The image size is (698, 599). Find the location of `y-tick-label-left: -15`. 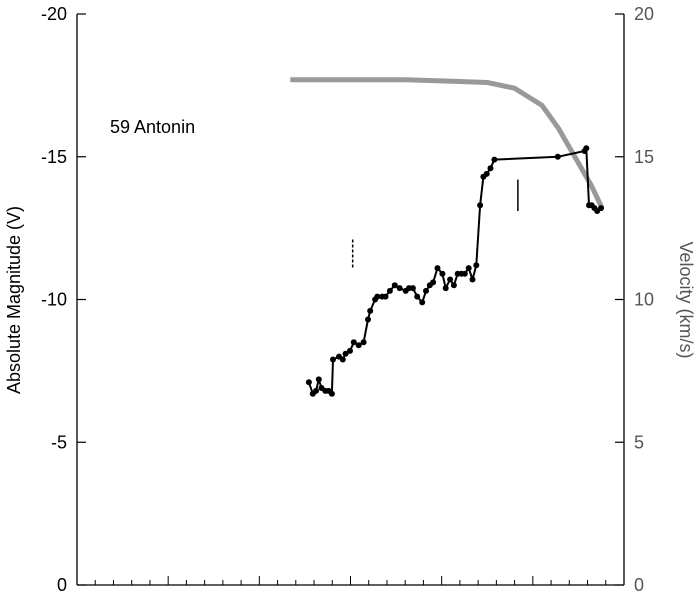

y-tick-label-left: -15 is located at coordinates (54, 157).